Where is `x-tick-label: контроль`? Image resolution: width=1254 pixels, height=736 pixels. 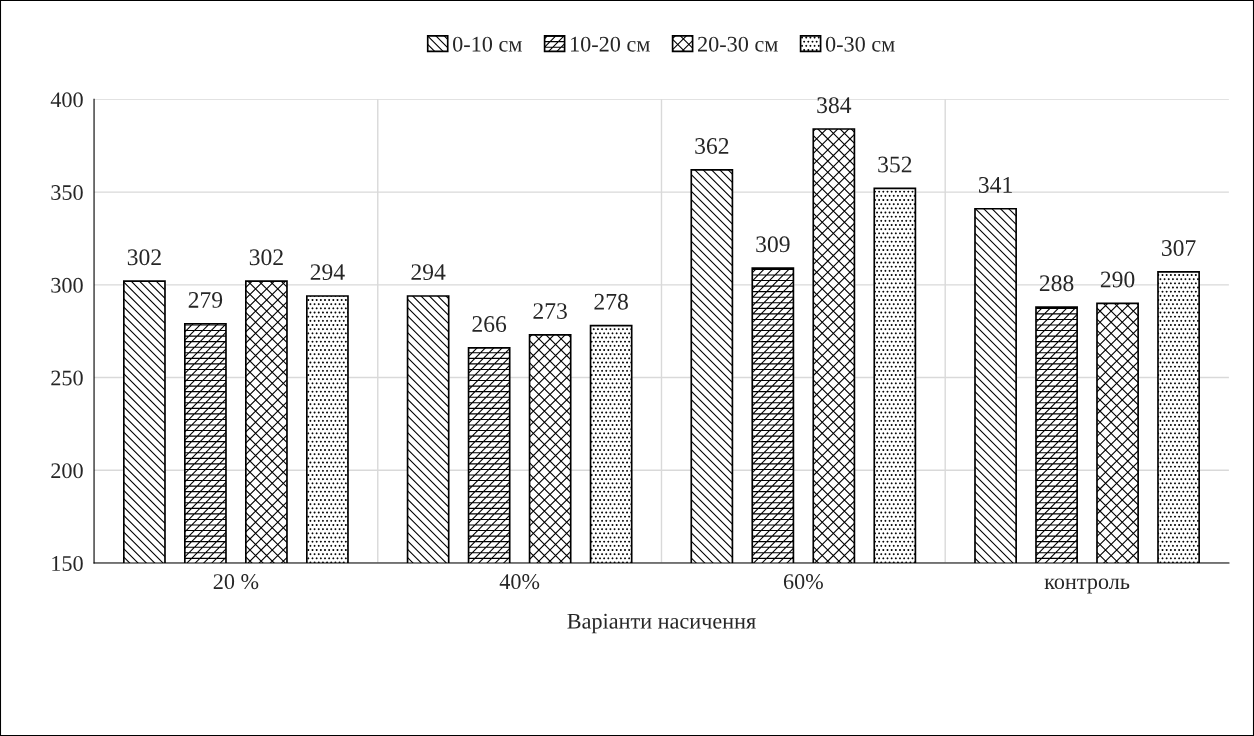
x-tick-label: контроль is located at coordinates (1087, 586).